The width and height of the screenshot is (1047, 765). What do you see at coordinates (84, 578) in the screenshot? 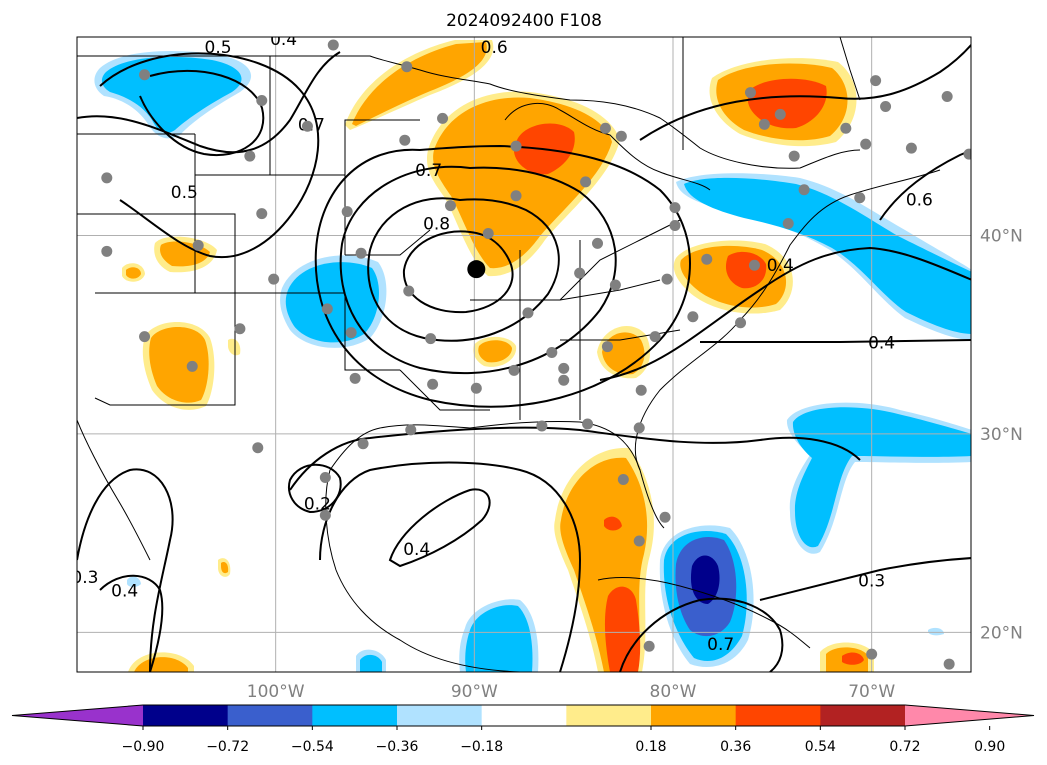
I see `contour-label: 0.3` at bounding box center [84, 578].